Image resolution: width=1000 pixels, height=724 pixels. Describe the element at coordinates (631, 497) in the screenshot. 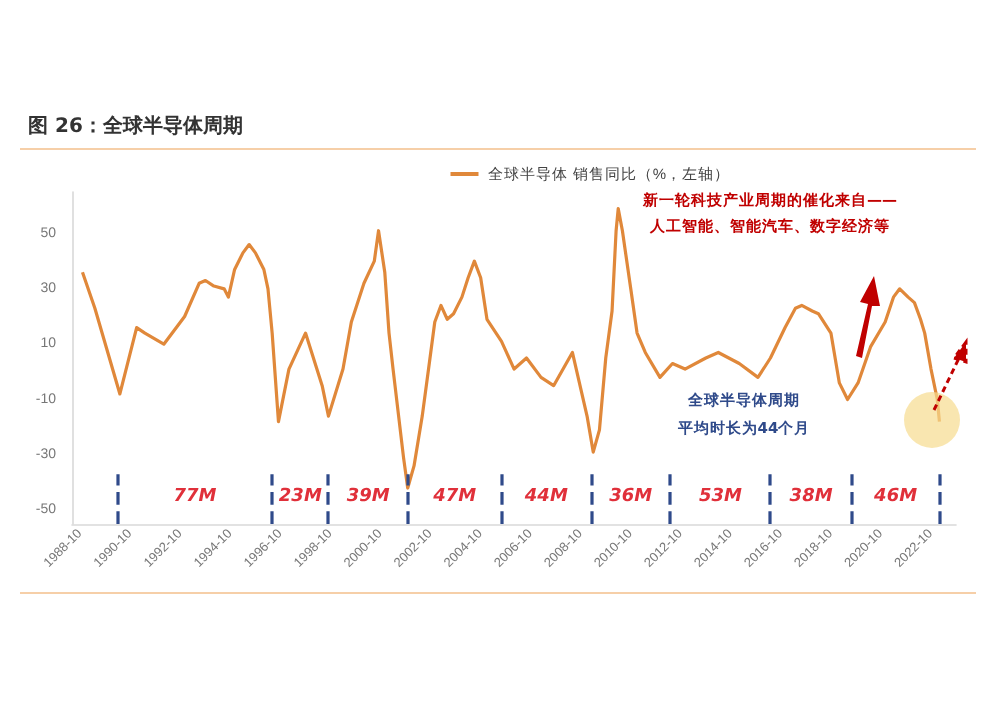

I see `annotation: 36M` at that location.